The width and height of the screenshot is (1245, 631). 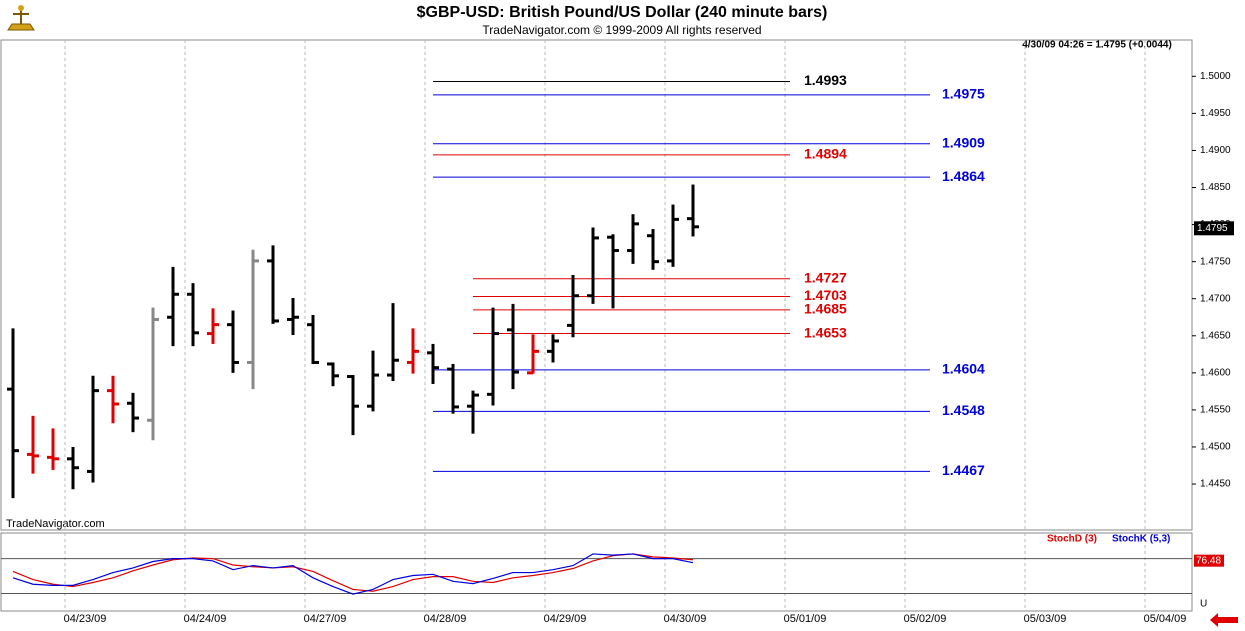 What do you see at coordinates (1203, 604) in the screenshot?
I see `axis-mark: U` at bounding box center [1203, 604].